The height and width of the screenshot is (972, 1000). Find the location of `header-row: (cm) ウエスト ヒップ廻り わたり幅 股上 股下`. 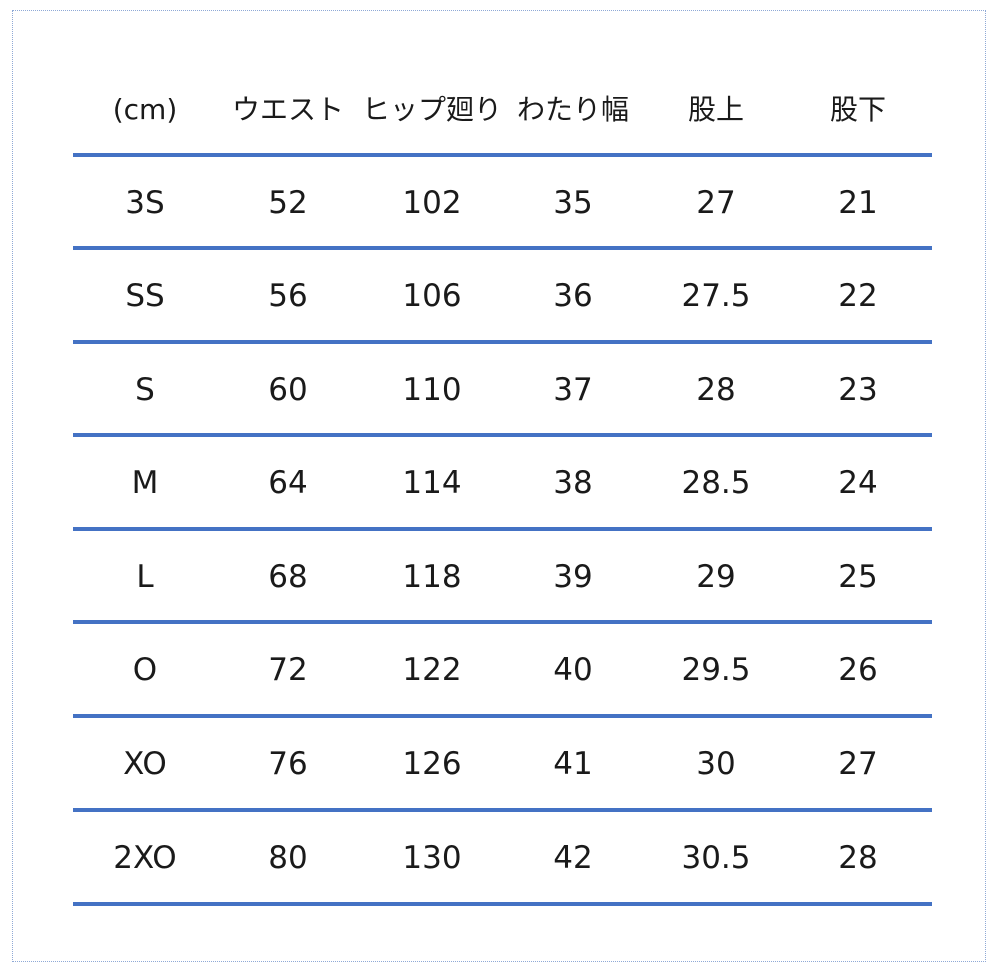

header-row: (cm) ウエスト ヒップ廻り わたり幅 股上 股下 is located at coordinates (502, 110).